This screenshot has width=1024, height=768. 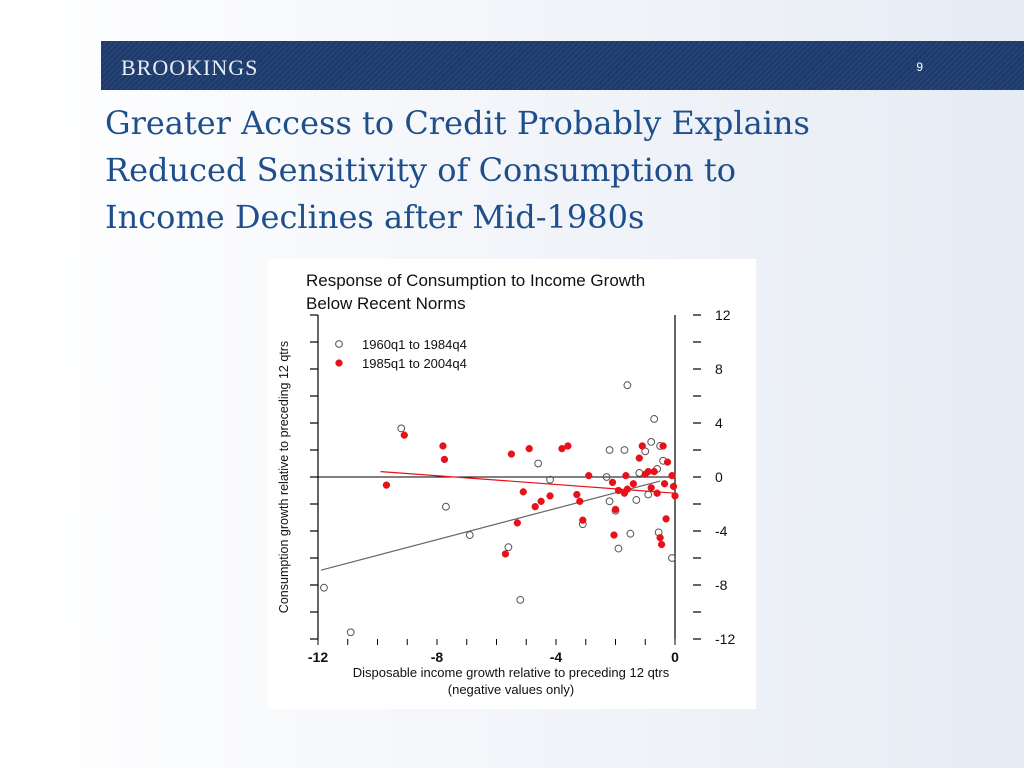 What do you see at coordinates (339, 363) in the screenshot?
I see `legend-marker-1985-2004` at bounding box center [339, 363].